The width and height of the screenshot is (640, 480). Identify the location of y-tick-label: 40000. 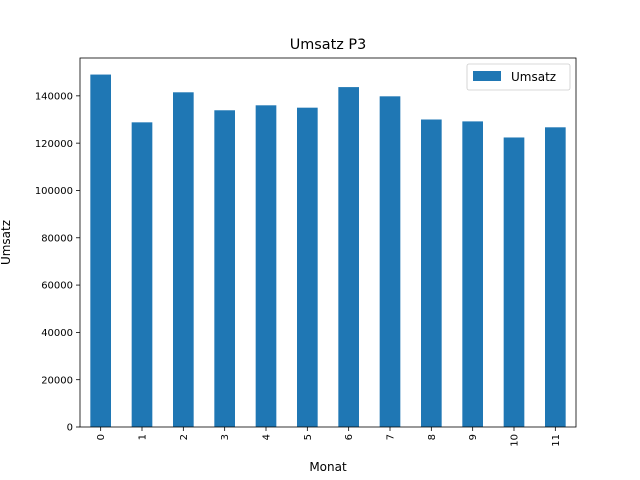
(57, 333).